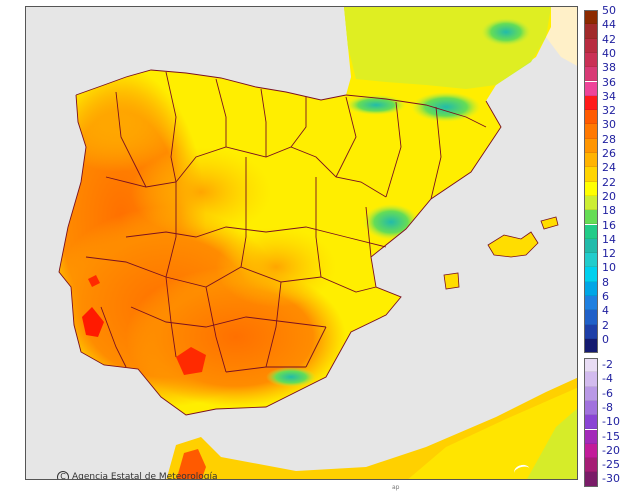 This screenshot has height=500, width=630. What do you see at coordinates (513, 244) in the screenshot?
I see `mallorca` at bounding box center [513, 244].